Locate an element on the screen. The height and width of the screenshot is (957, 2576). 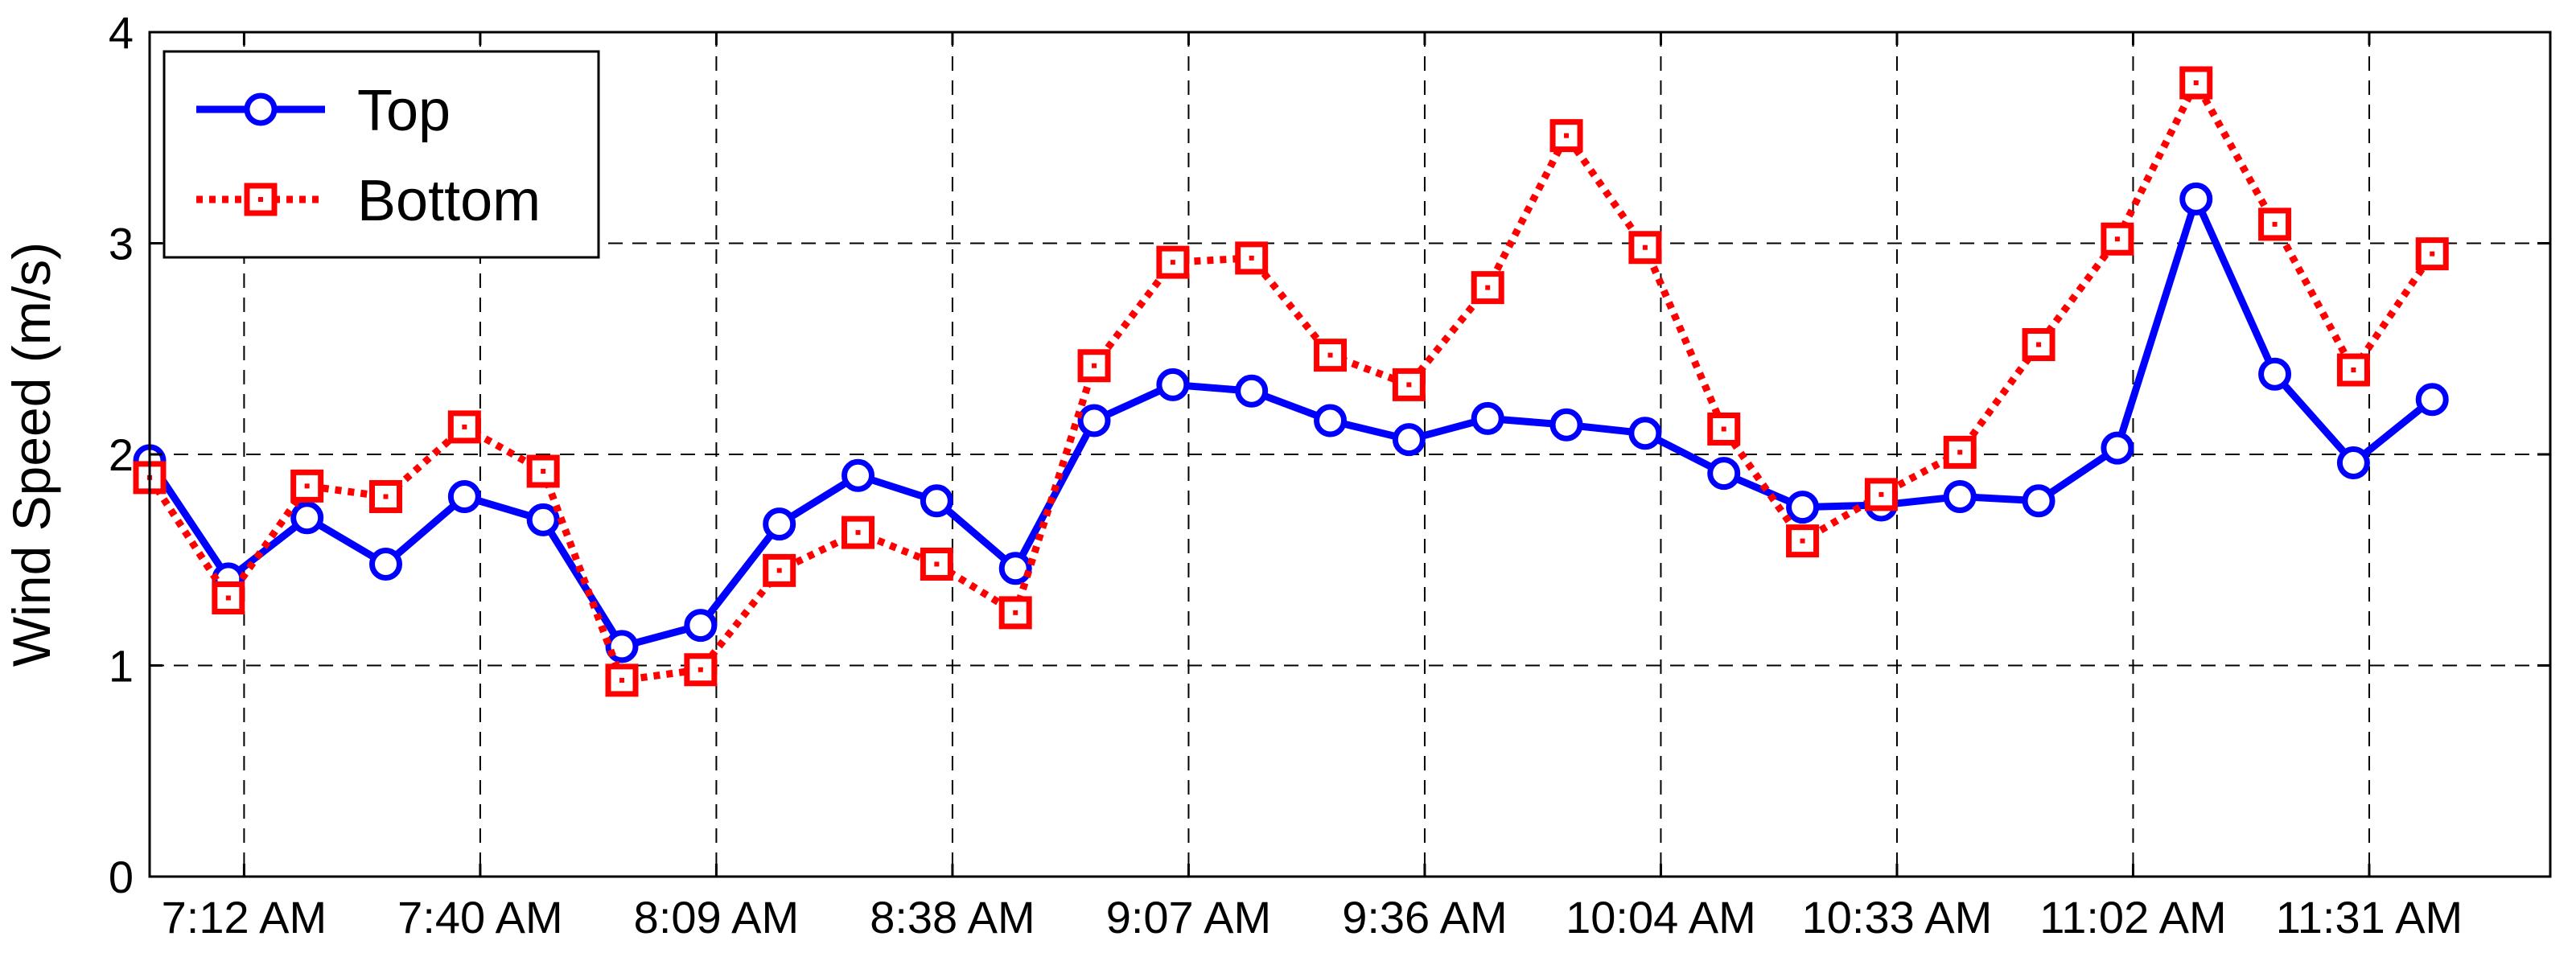
x-tick-label: 11:02 AM is located at coordinates (2132, 917).